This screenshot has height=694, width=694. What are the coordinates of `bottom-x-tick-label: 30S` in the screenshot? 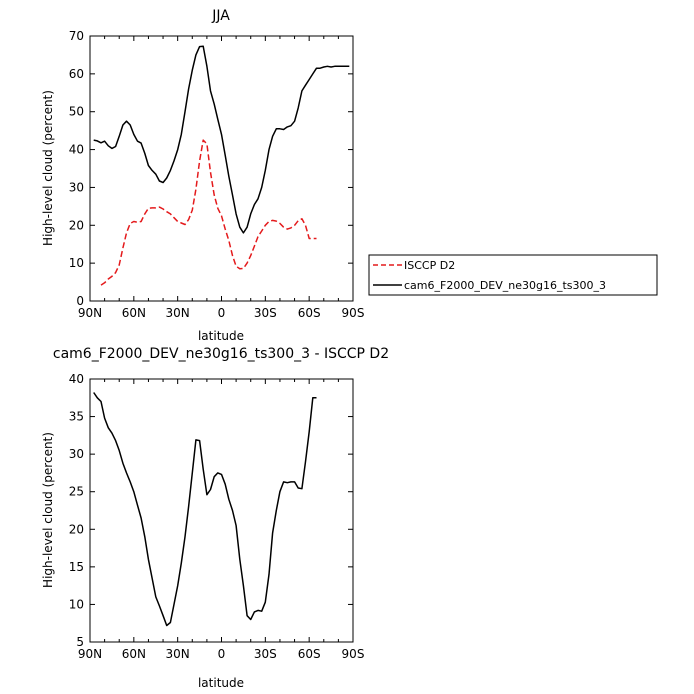 It's located at (265, 654).